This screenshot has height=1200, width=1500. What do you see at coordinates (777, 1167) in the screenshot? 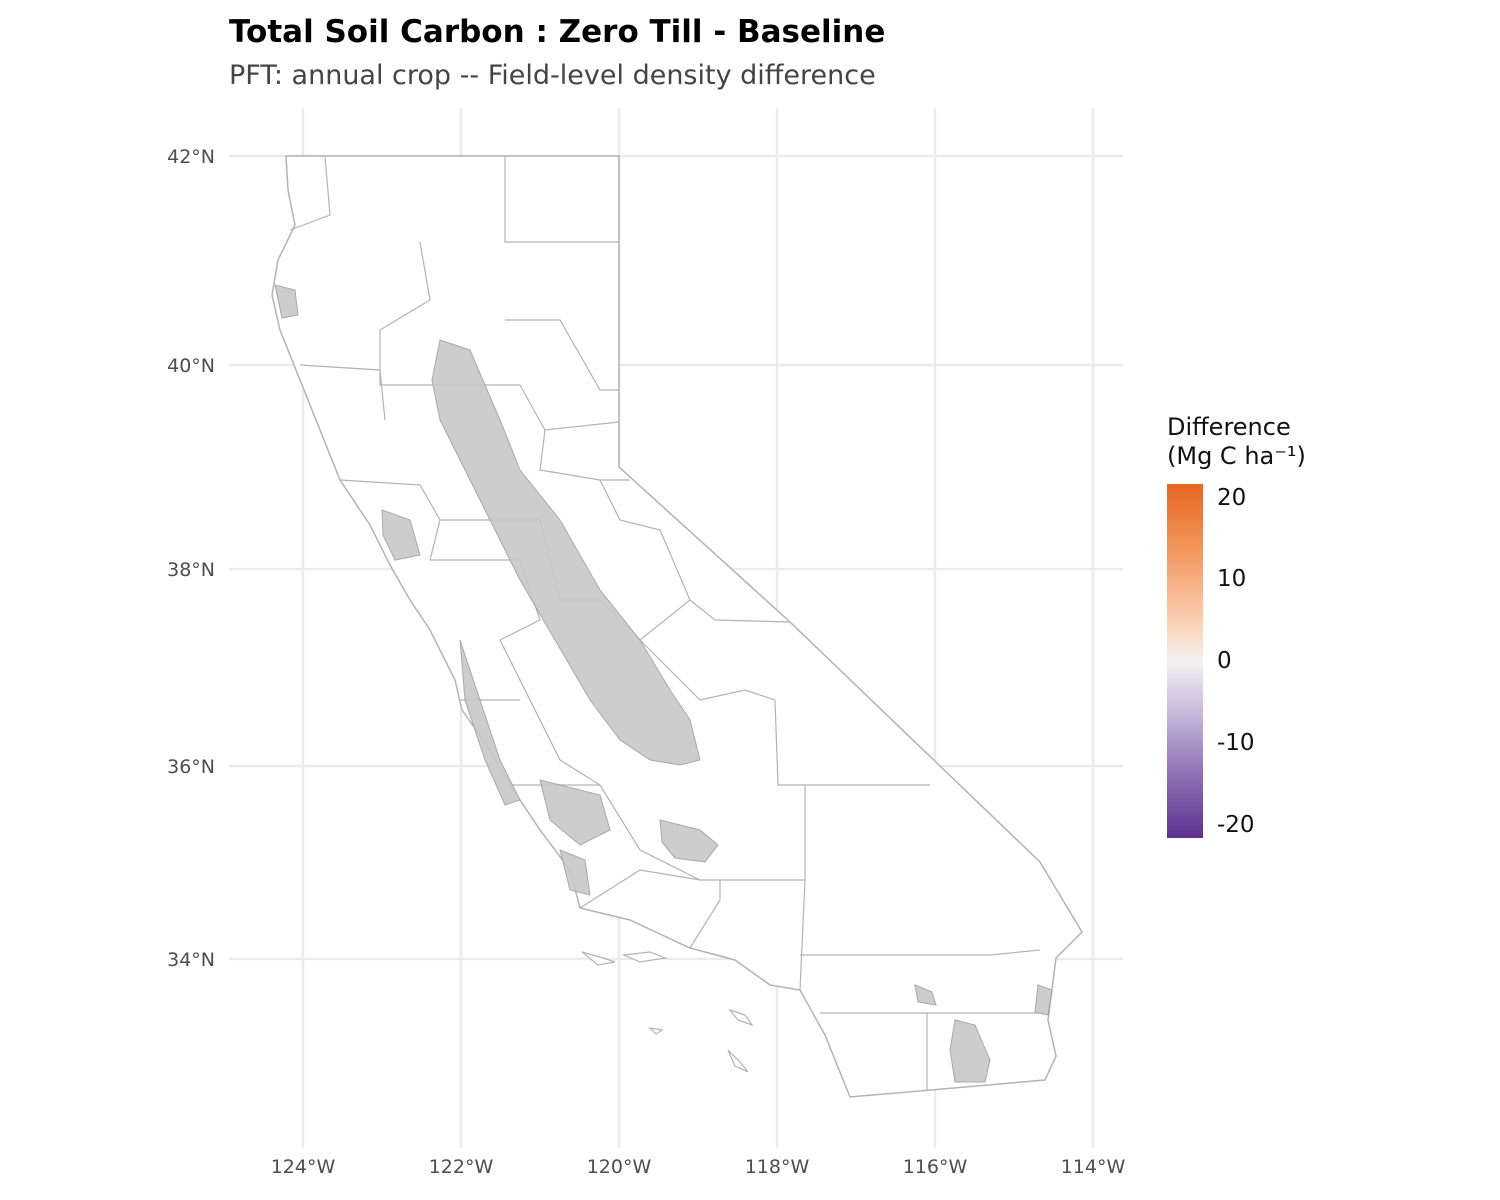
I see `lon-tick-118: 118°W` at bounding box center [777, 1167].